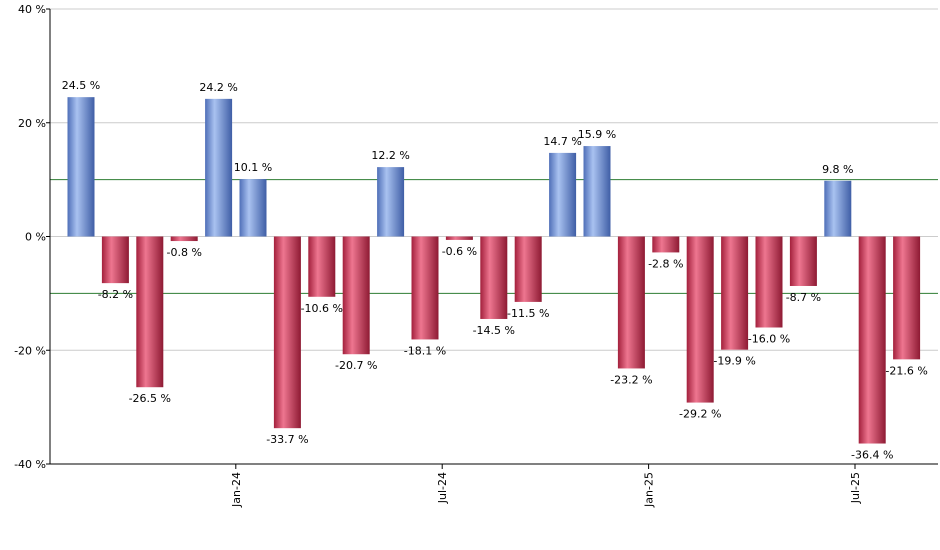 The height and width of the screenshot is (550, 940). Describe the element at coordinates (494, 330) in the screenshot. I see `data-label: -14.5 %` at that location.